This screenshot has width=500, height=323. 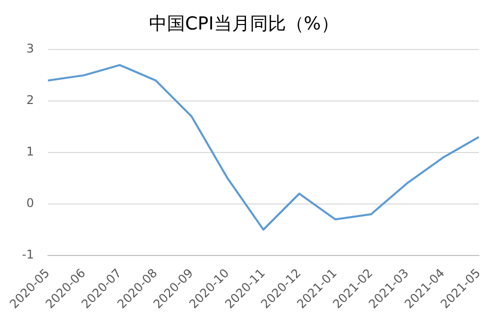 I want to click on chart-title: 中国CPI当月同比（%）, so click(x=244, y=23).